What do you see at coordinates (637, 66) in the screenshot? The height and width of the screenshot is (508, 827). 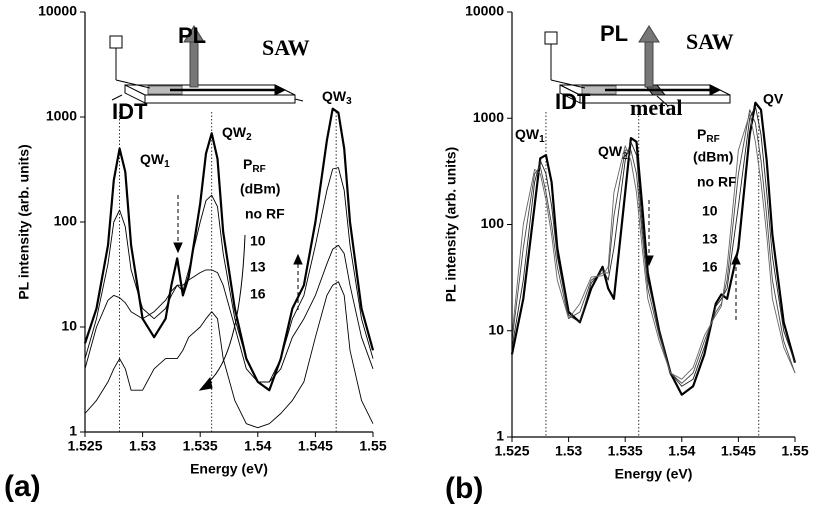 I see `inset-b` at bounding box center [637, 66].